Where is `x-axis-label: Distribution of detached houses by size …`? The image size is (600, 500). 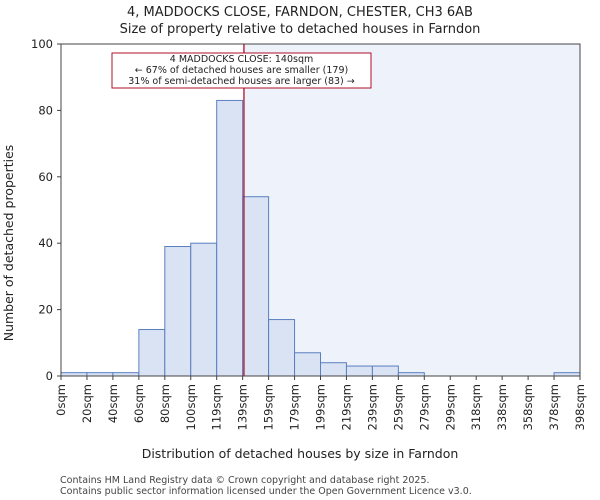
x-axis-label: Distribution of detached houses by size … is located at coordinates (300, 453).